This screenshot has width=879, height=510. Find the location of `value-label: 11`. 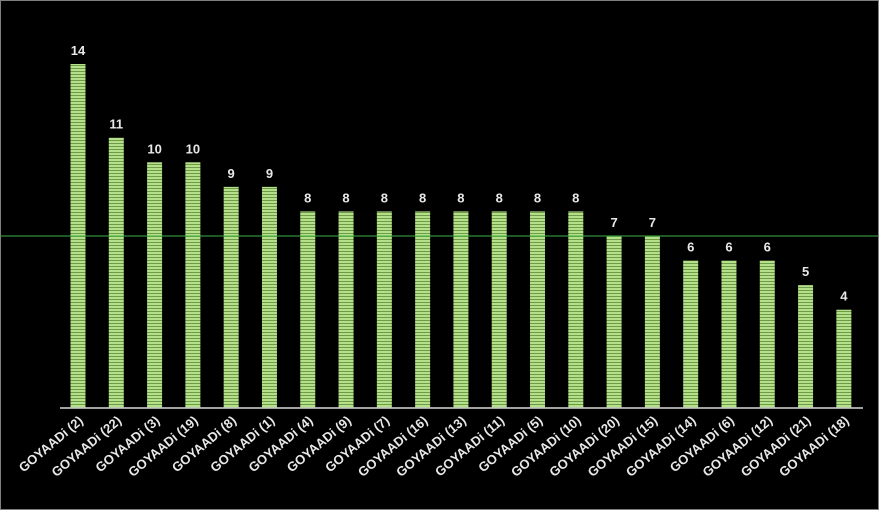

value-label: 11 is located at coordinates (116, 124).